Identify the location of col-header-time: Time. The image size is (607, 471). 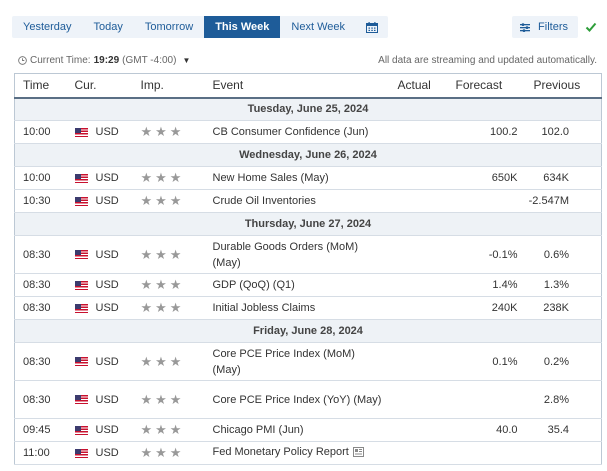
(44, 86).